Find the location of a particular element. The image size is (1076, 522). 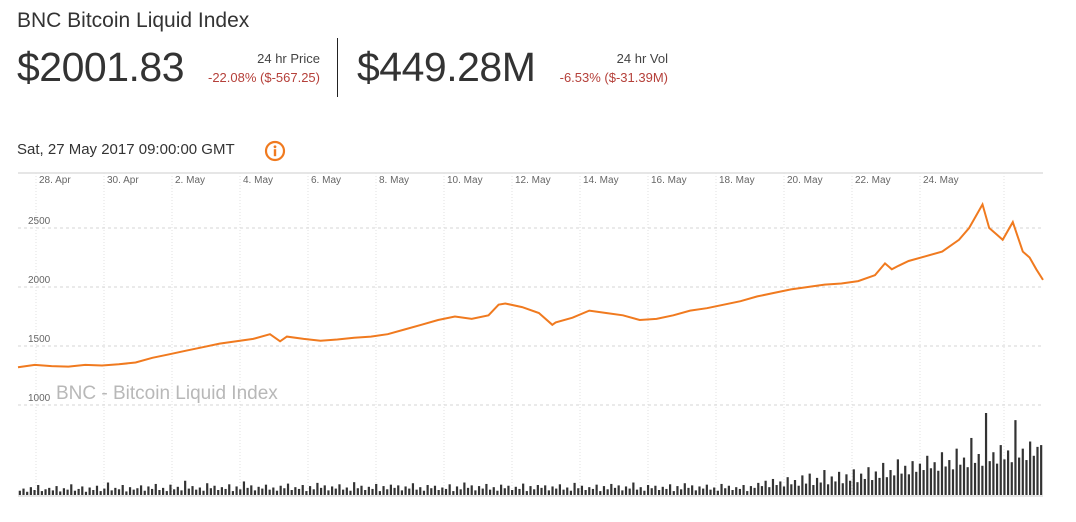

y-tick-label: 2000 is located at coordinates (39, 280).